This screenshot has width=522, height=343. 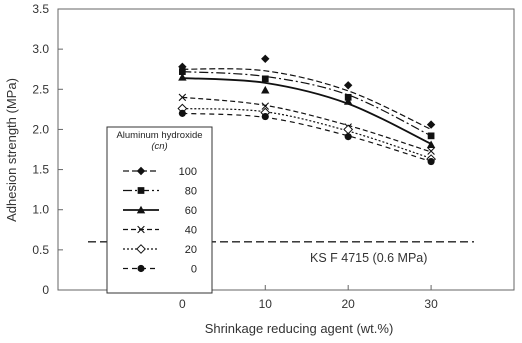 What do you see at coordinates (40, 9) in the screenshot?
I see `y-tick-label: 3.5` at bounding box center [40, 9].